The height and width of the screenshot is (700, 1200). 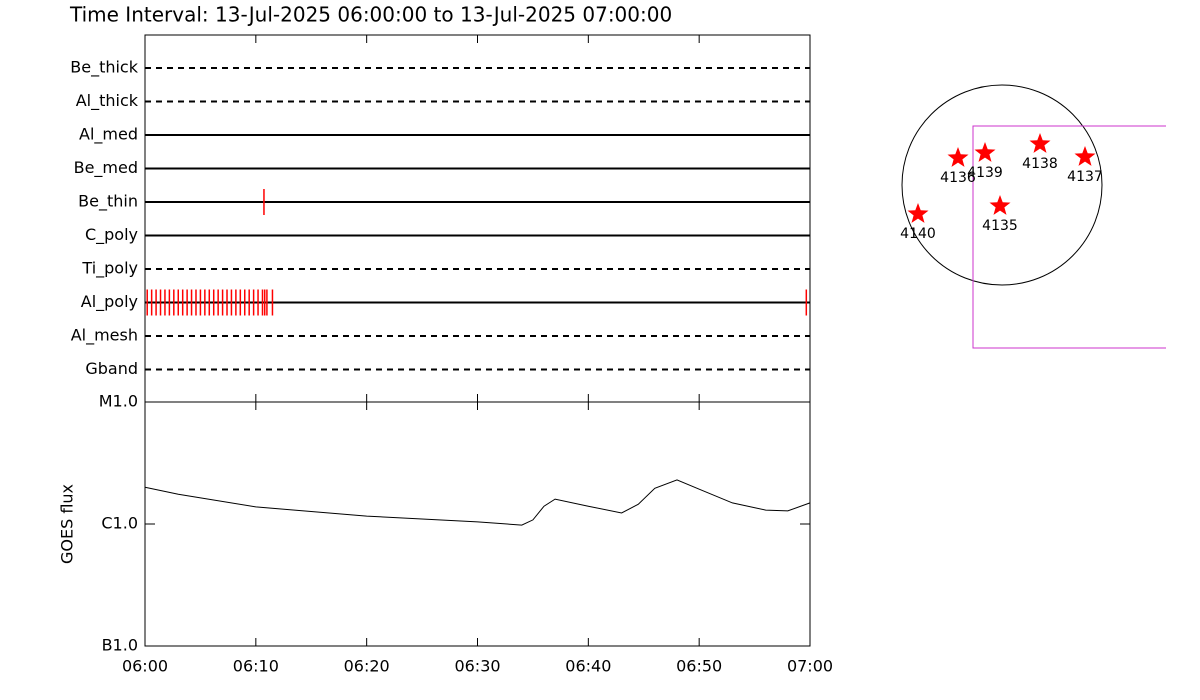 What do you see at coordinates (111, 235) in the screenshot?
I see `row-label: C_poly` at bounding box center [111, 235].